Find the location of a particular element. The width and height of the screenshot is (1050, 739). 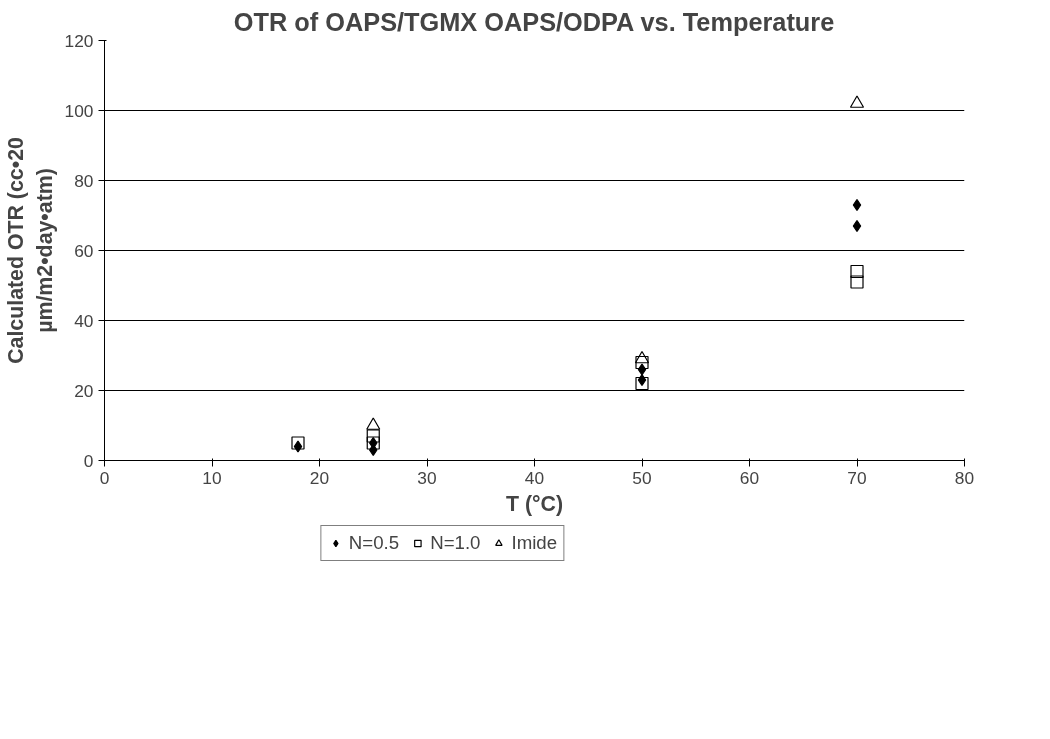

x-tick-label: 40 is located at coordinates (534, 477).